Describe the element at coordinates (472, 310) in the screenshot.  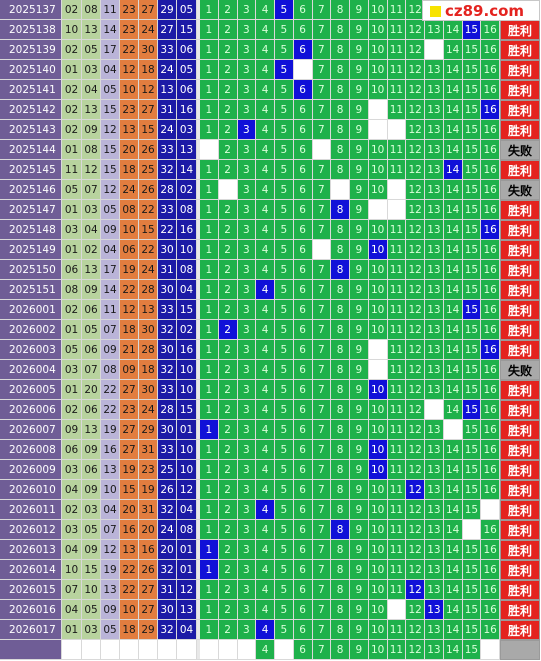
I see `hit-position-cell: 15` at that location.